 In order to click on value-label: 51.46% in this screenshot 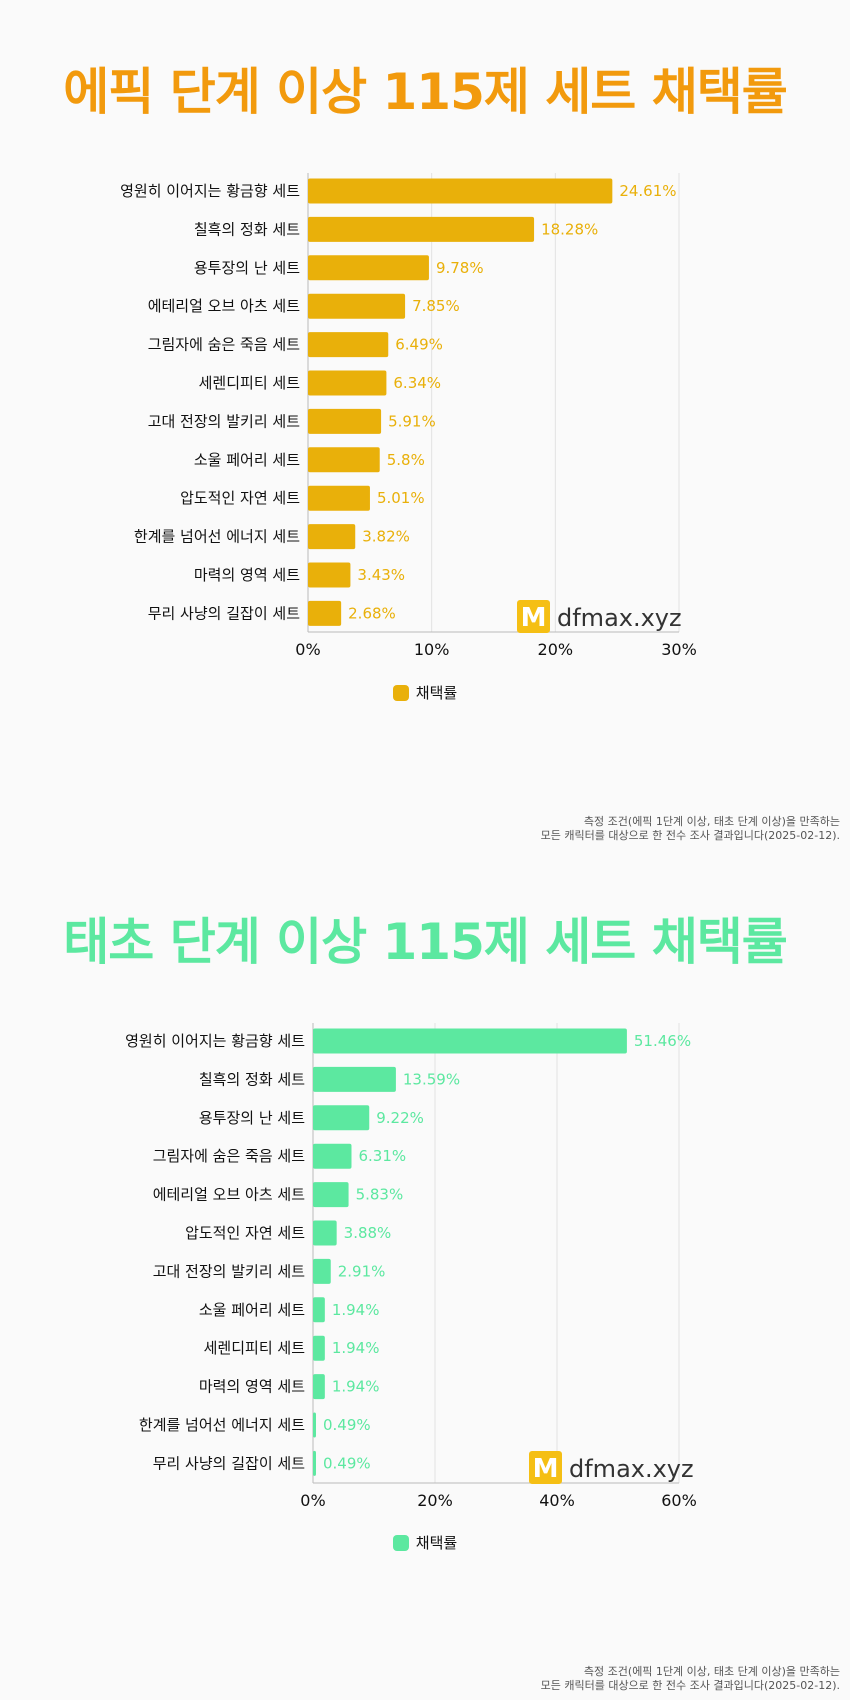, I will do `click(662, 1041)`.